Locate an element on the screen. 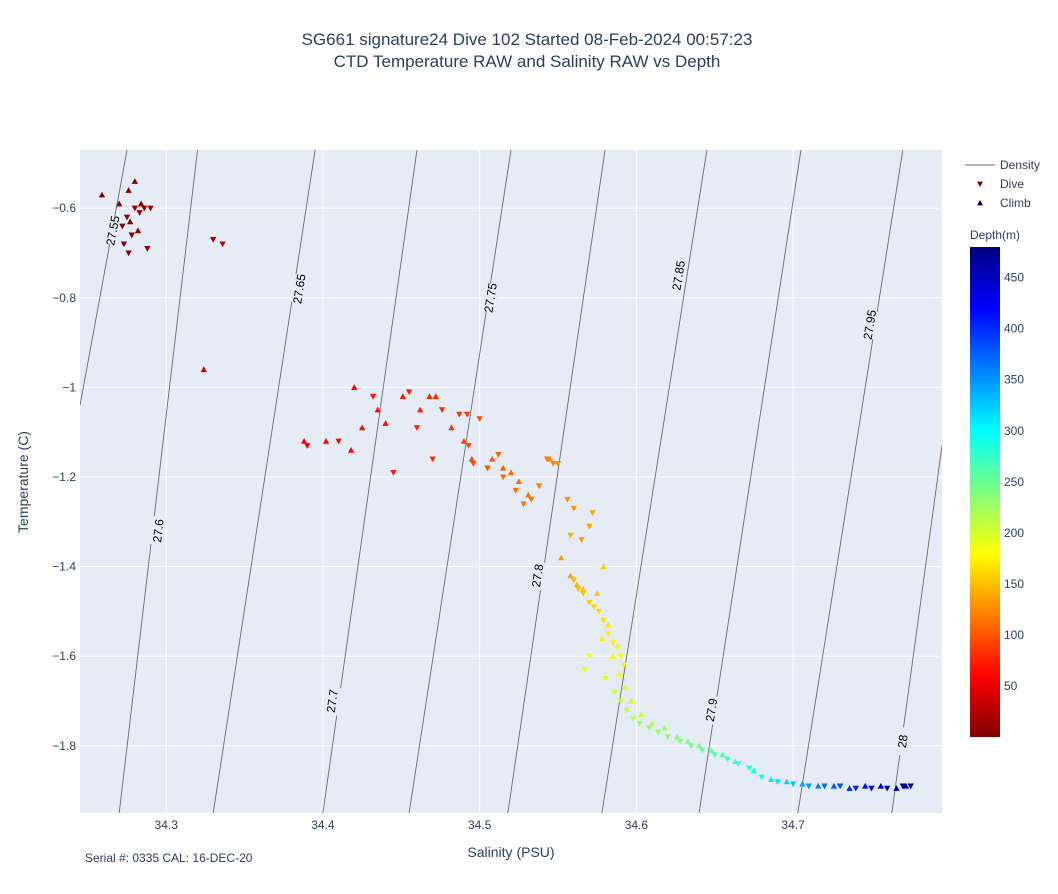 This screenshot has height=894, width=1058. contour-label: 27.7 is located at coordinates (332, 700).